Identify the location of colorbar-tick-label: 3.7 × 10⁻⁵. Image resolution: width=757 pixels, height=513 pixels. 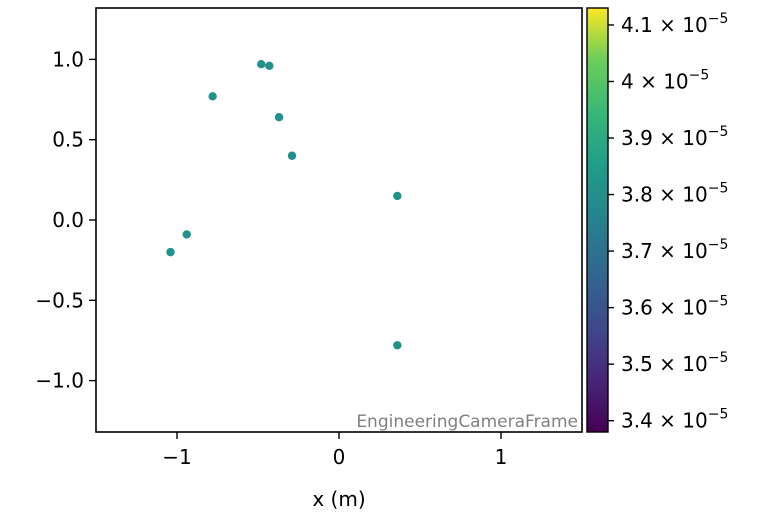
(674, 250).